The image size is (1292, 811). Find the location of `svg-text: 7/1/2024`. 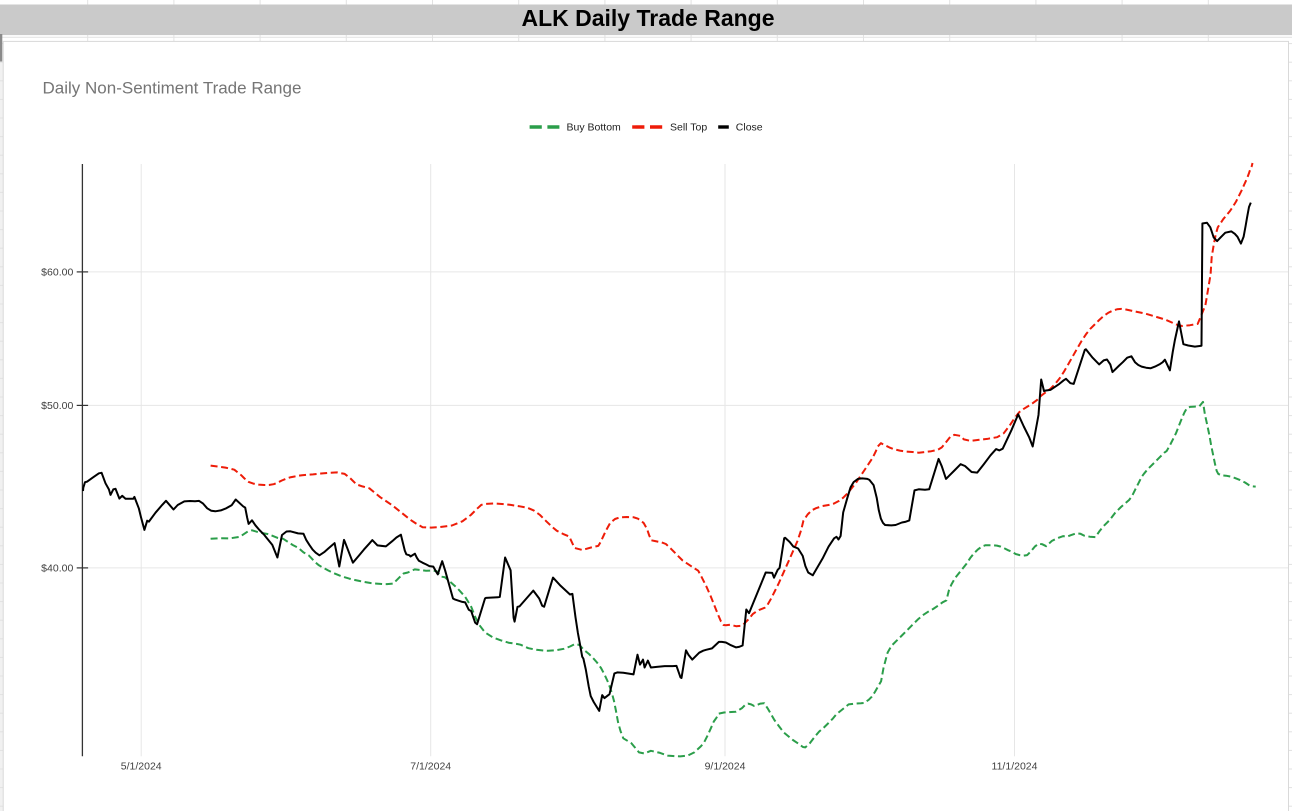

svg-text: 7/1/2024 is located at coordinates (430, 767).